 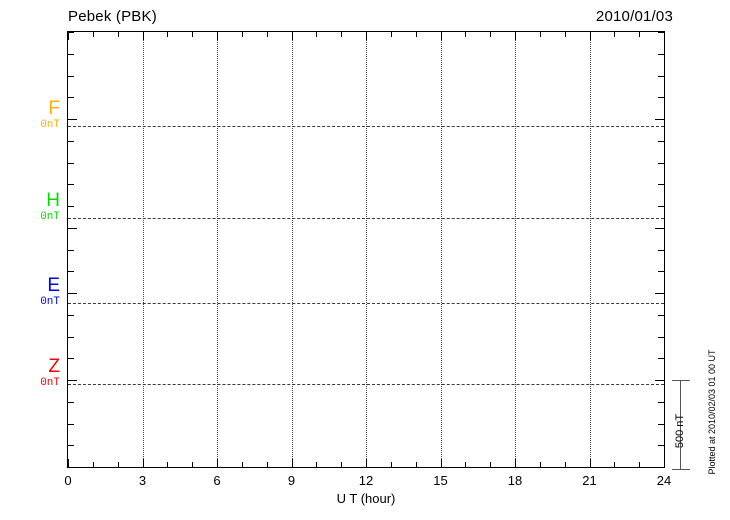 I want to click on baseline-z, so click(x=366, y=384).